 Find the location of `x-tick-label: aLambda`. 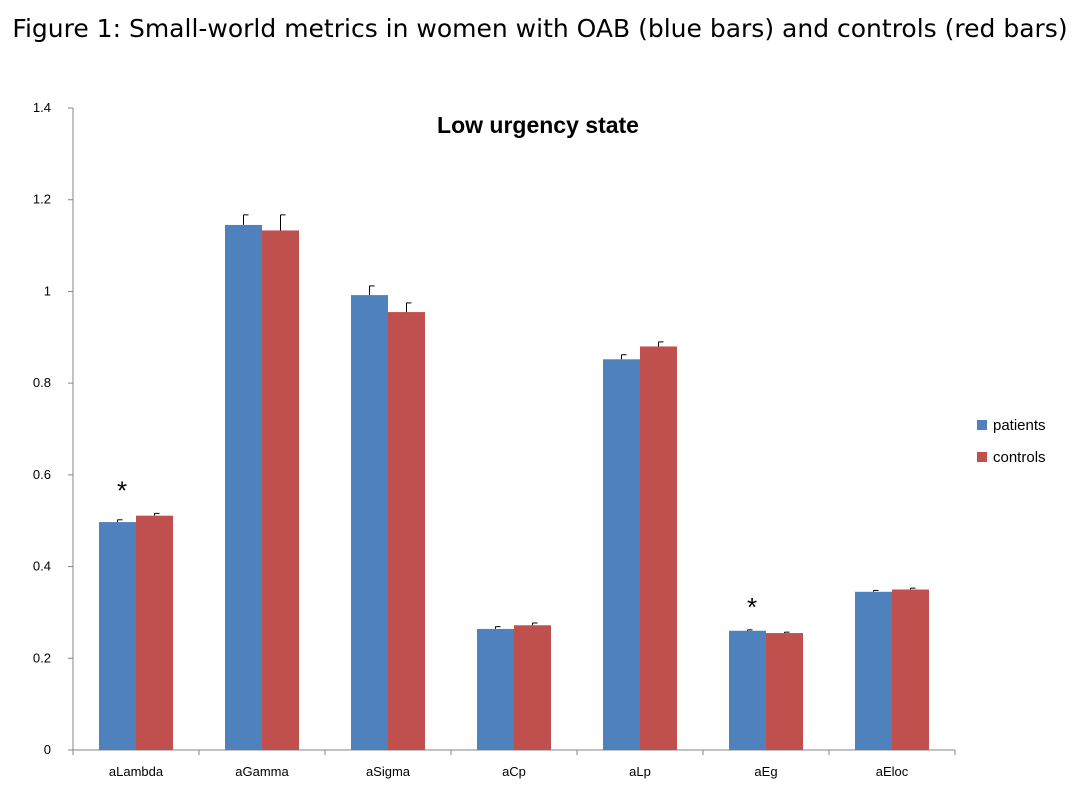

x-tick-label: aLambda is located at coordinates (136, 771).